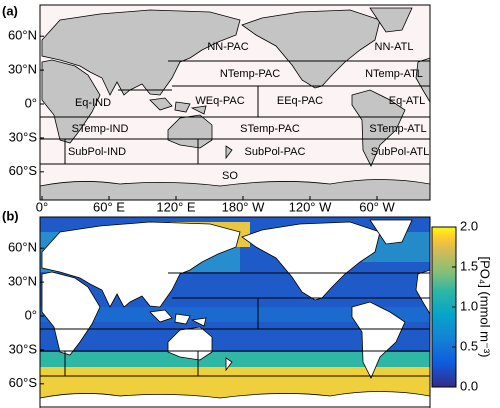 The height and width of the screenshot is (408, 500). I want to click on panel-label: (b), so click(10, 215).